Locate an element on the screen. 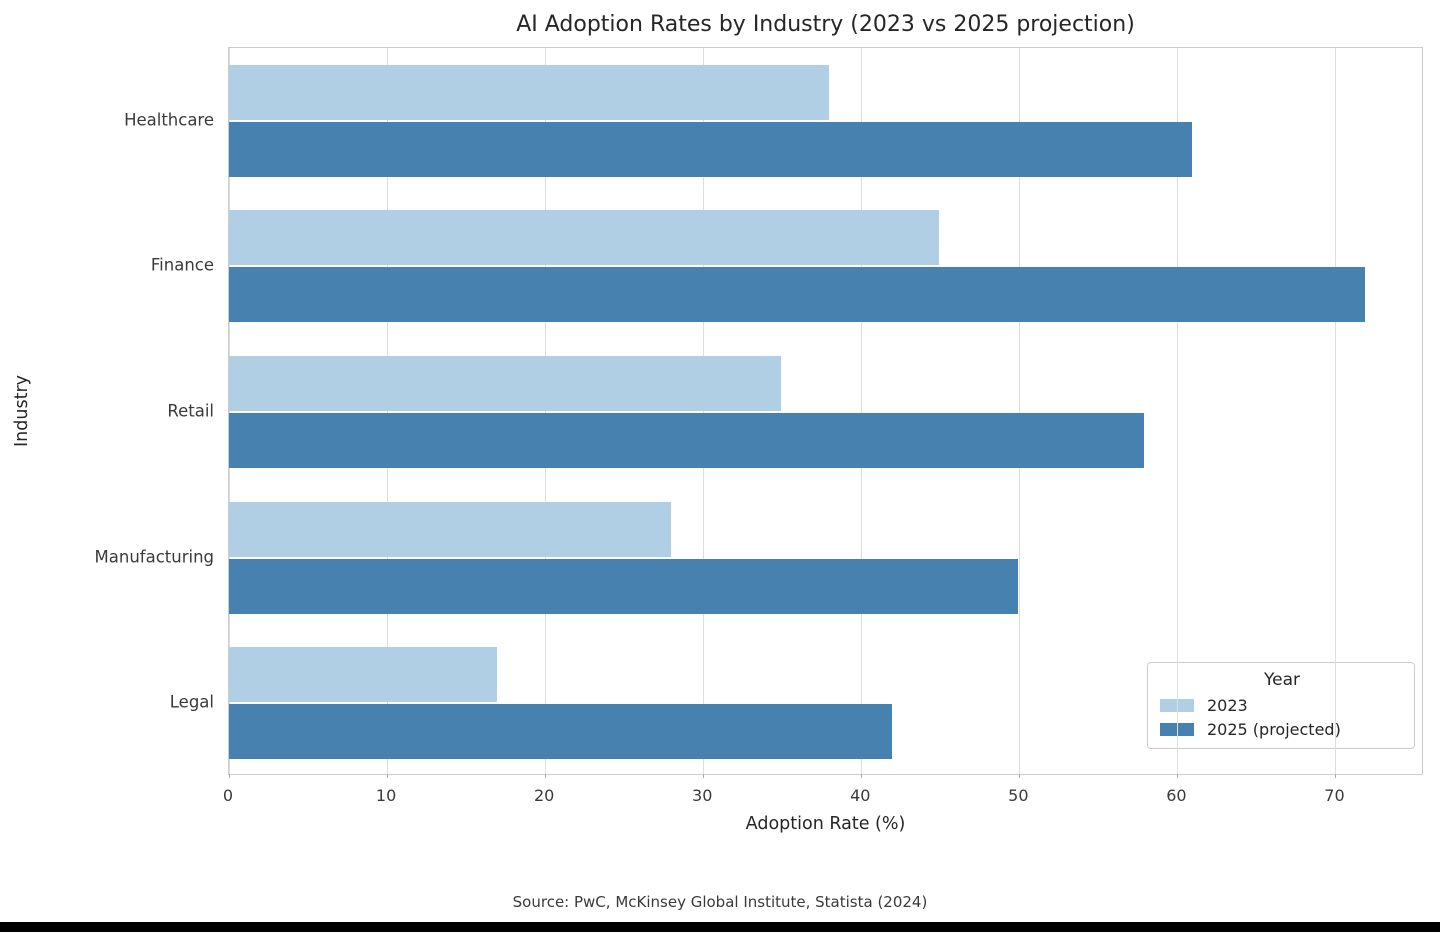 The height and width of the screenshot is (934, 1440). y-category-label-manufacturing: Manufacturing is located at coordinates (154, 557).